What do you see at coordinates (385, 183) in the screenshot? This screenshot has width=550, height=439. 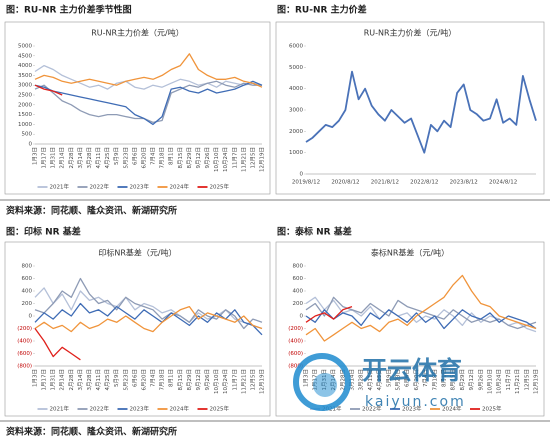 I see `x-tick-label: 2021/8/12` at bounding box center [385, 183].